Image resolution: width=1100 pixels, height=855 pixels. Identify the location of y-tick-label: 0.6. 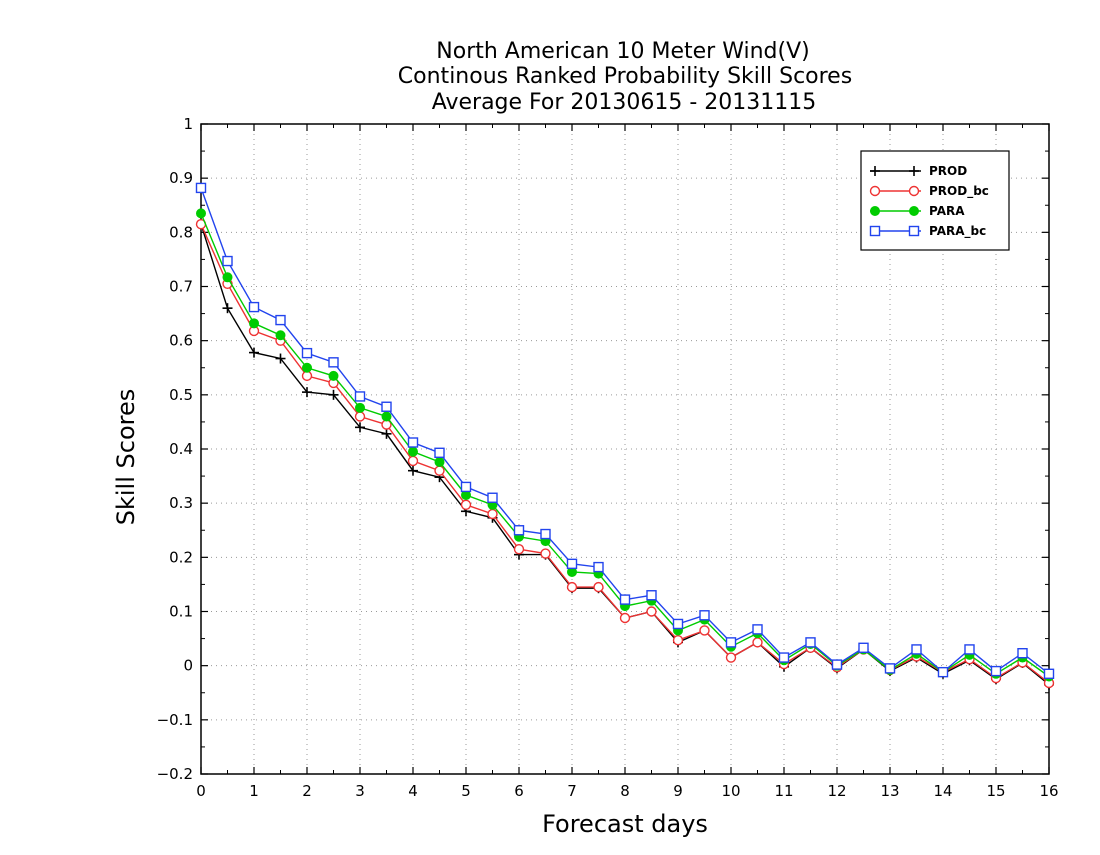
(181, 341).